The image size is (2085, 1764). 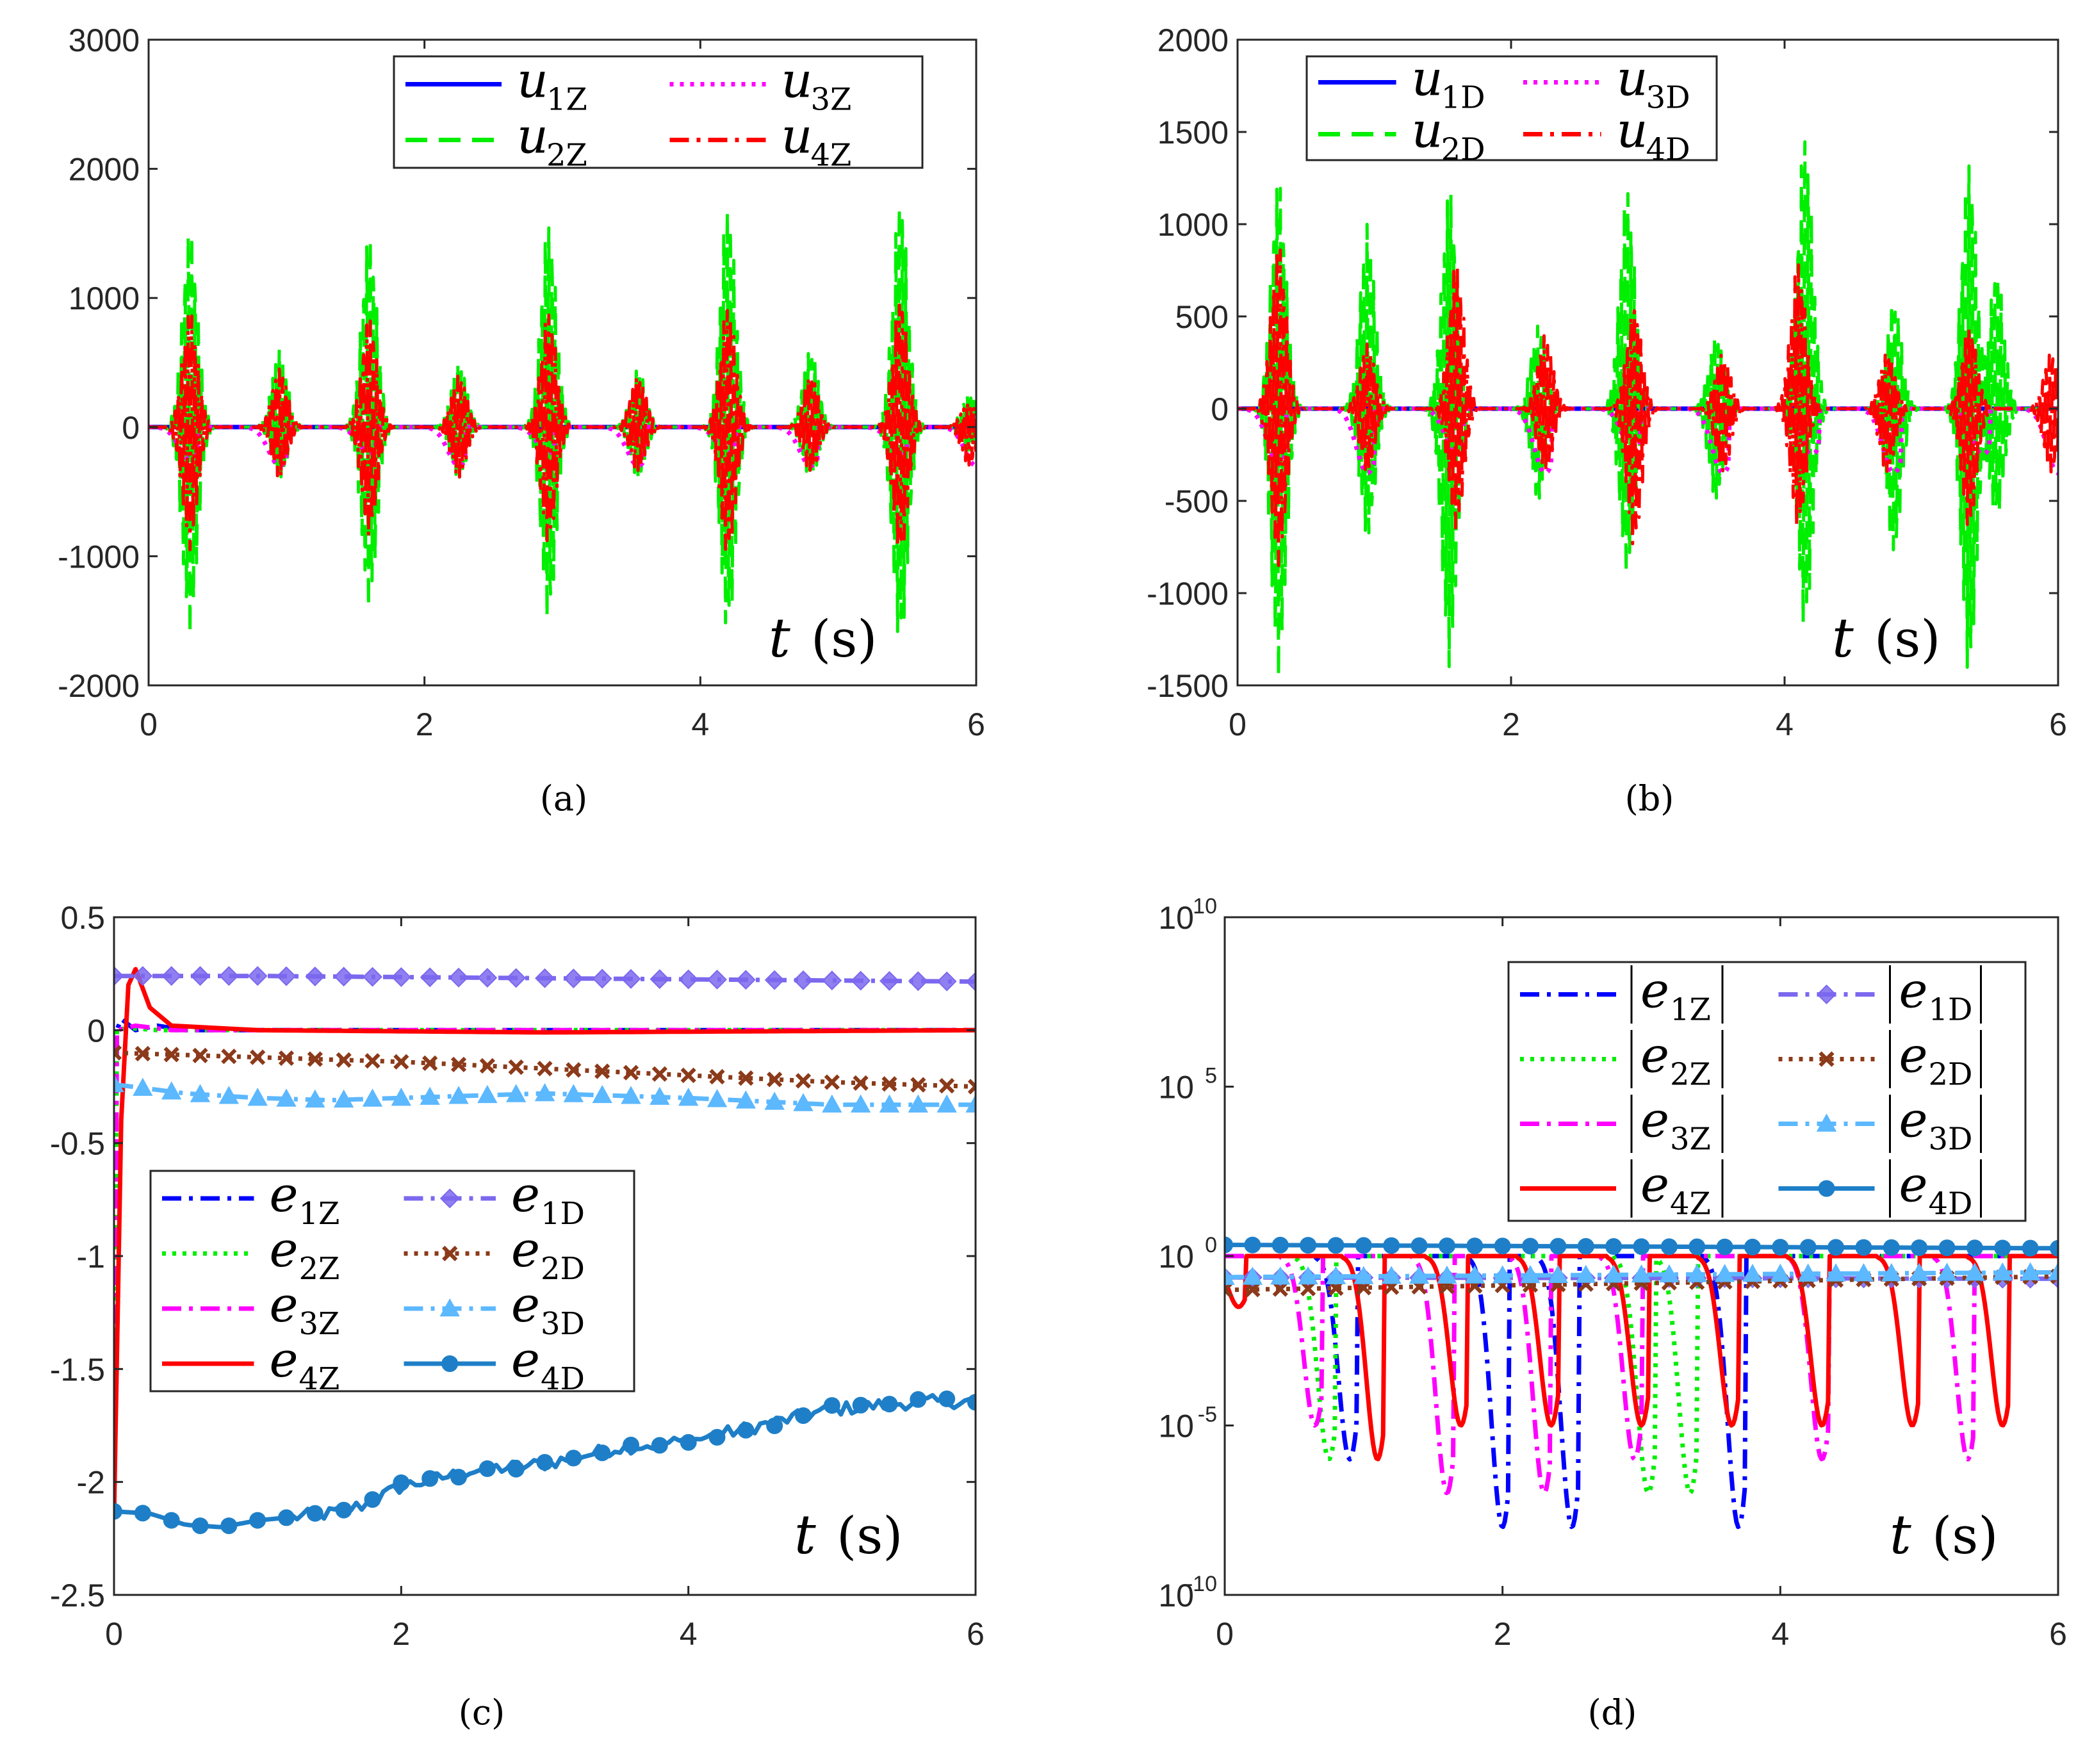 I want to click on legend-item-e1Z: e 1Z, so click(x=250, y=1199).